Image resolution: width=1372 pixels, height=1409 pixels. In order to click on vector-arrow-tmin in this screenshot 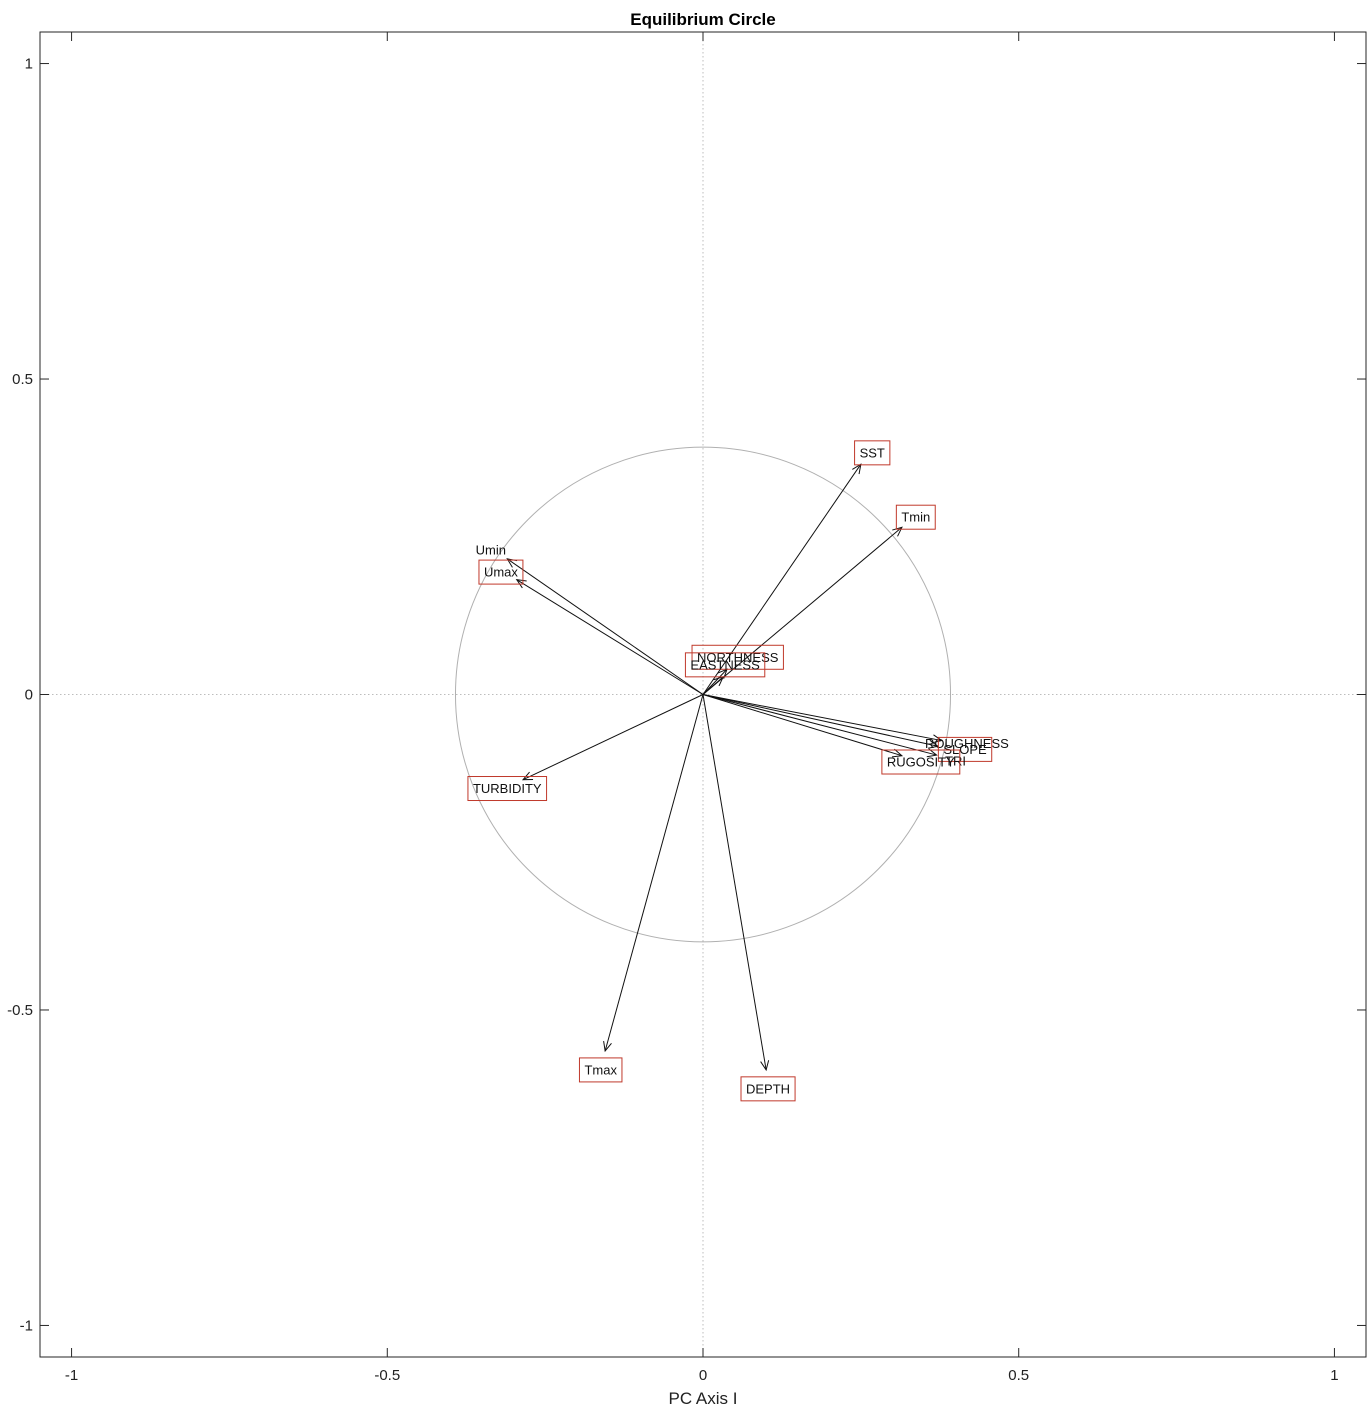, I will do `click(802, 610)`.